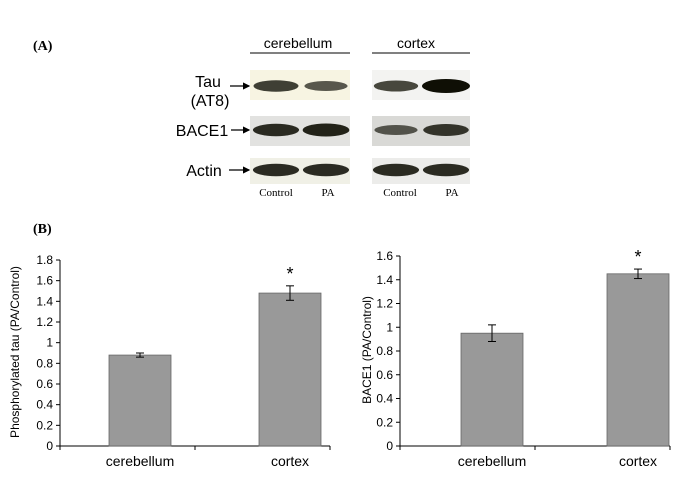 This screenshot has width=685, height=479. I want to click on band-actin-cerebellum-pa, so click(326, 170).